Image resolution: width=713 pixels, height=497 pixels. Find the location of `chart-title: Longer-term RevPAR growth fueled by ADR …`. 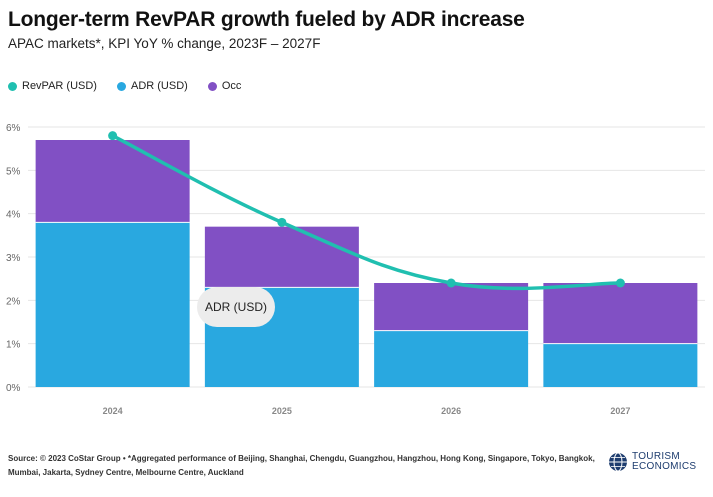

chart-title: Longer-term RevPAR growth fueled by ADR … is located at coordinates (266, 19).